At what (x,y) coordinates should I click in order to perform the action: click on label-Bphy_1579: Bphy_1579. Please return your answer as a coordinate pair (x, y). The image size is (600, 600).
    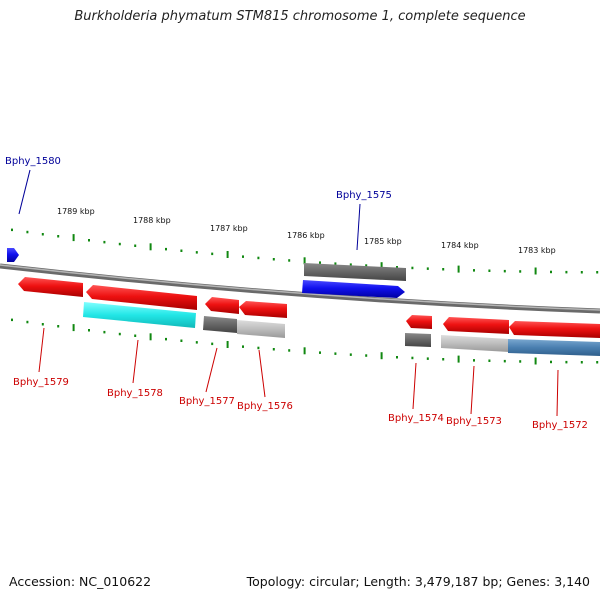
    Looking at the image, I should click on (41, 382).